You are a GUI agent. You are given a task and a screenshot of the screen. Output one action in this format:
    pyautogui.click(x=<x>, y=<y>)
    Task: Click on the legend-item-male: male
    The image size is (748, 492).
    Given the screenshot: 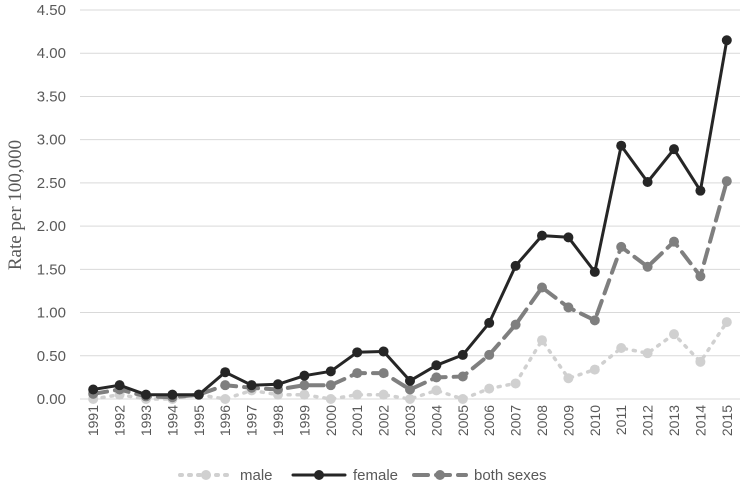 What is the action you would take?
    pyautogui.click(x=225, y=475)
    